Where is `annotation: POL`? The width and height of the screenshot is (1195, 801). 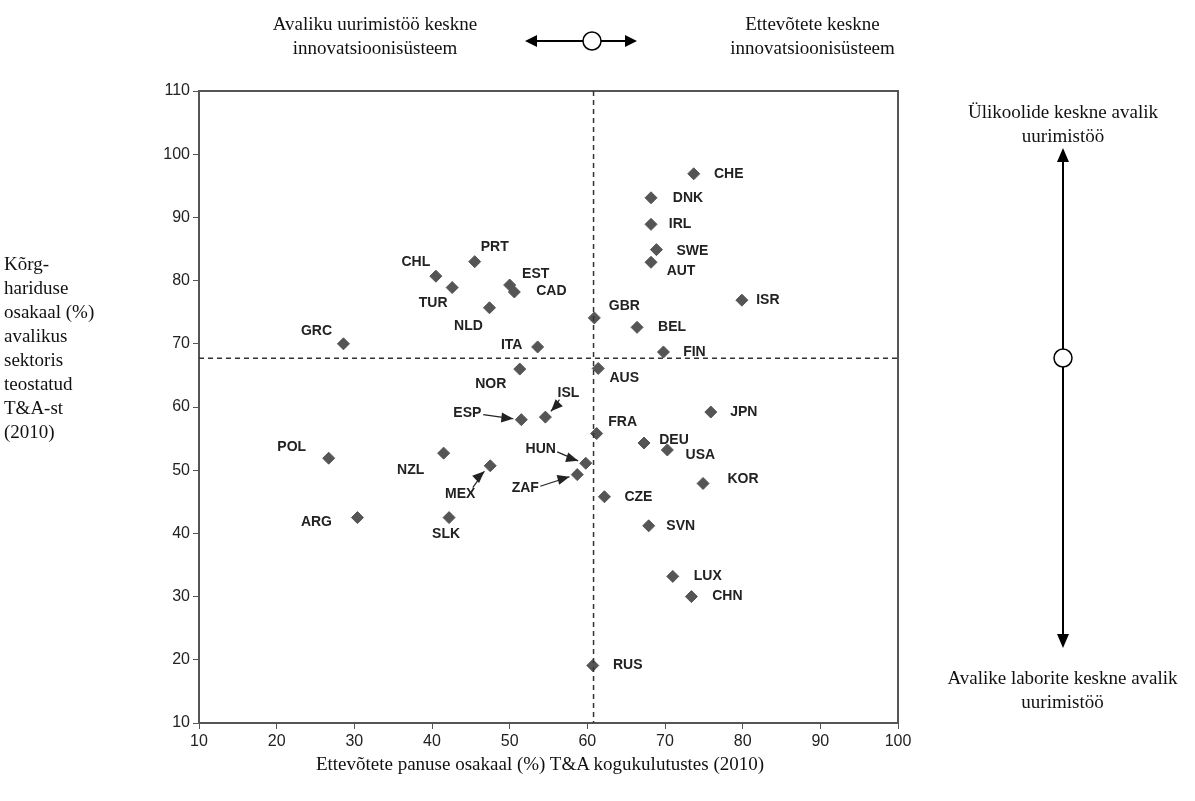
annotation: POL is located at coordinates (292, 446).